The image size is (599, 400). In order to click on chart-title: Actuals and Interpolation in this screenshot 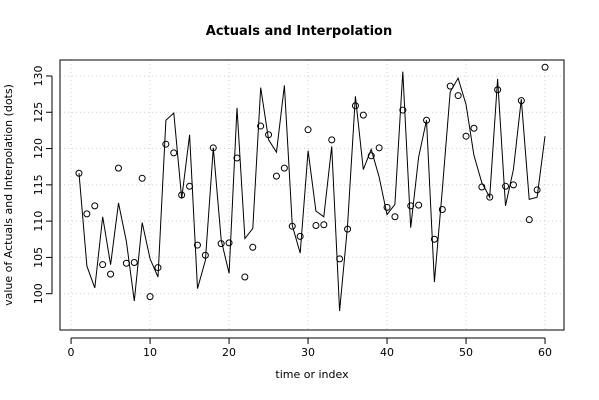, I will do `click(299, 31)`.